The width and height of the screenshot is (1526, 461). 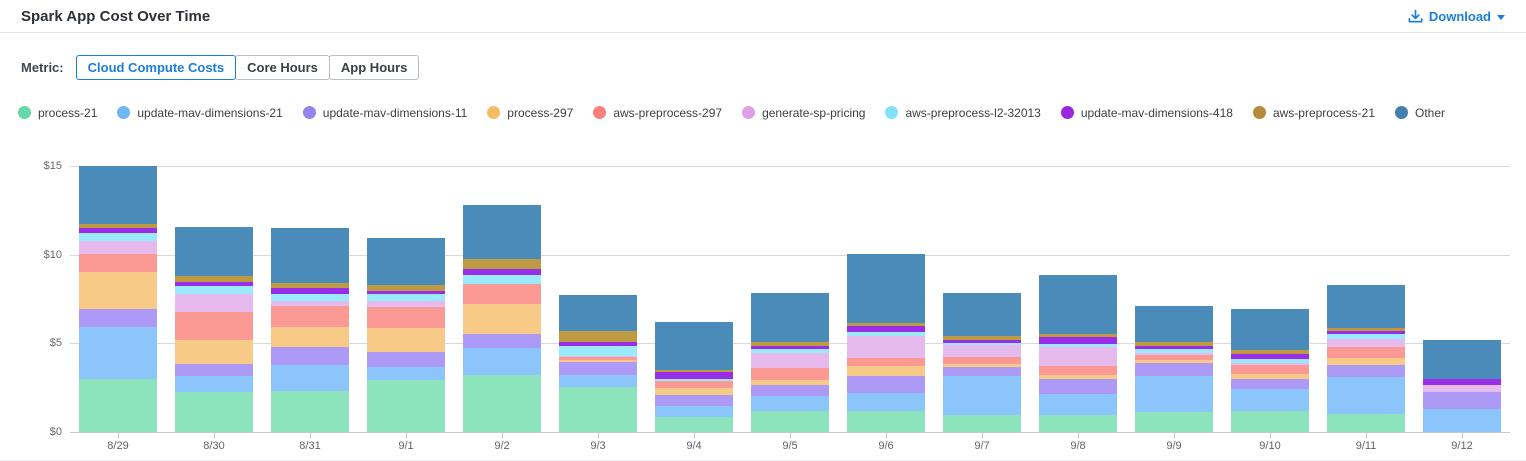 What do you see at coordinates (156, 67) in the screenshot?
I see `metric-button-cloud-compute-costs: Cloud Compute Costs` at bounding box center [156, 67].